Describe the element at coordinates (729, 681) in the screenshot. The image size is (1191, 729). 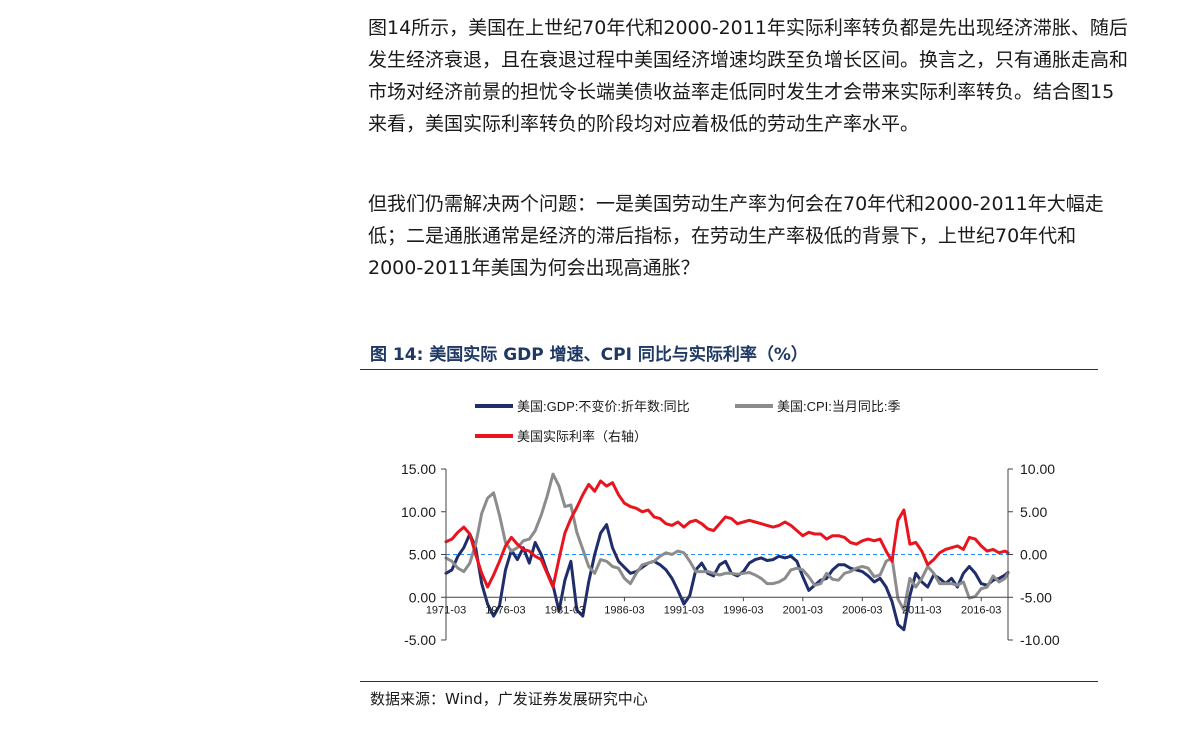
I see `figure-bottom-rule` at that location.